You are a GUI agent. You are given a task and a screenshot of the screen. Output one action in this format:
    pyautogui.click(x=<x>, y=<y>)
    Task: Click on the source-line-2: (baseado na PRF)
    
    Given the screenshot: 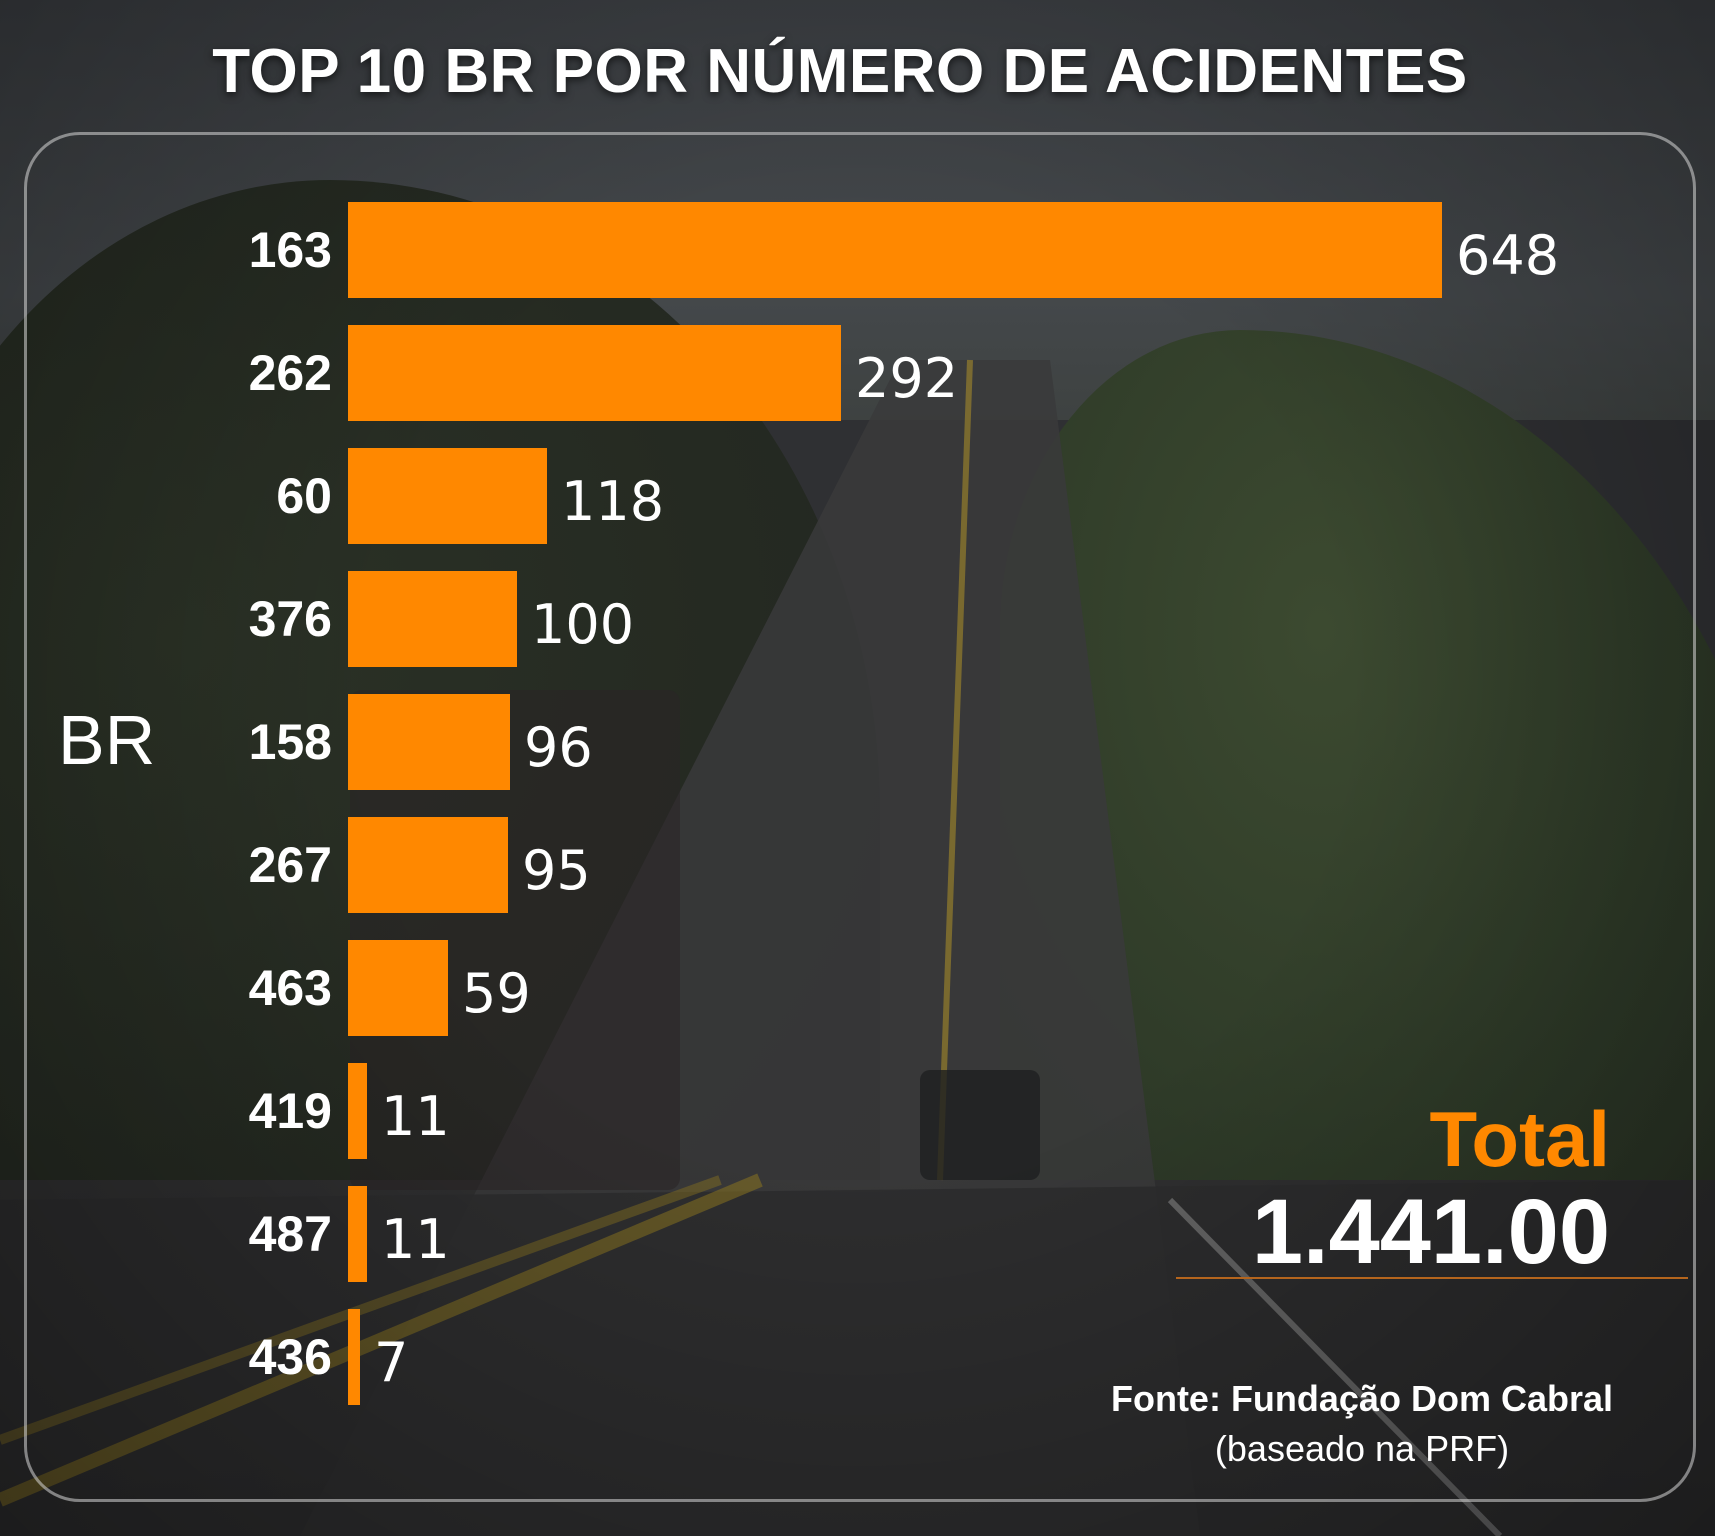 What is the action you would take?
    pyautogui.click(x=1362, y=1448)
    